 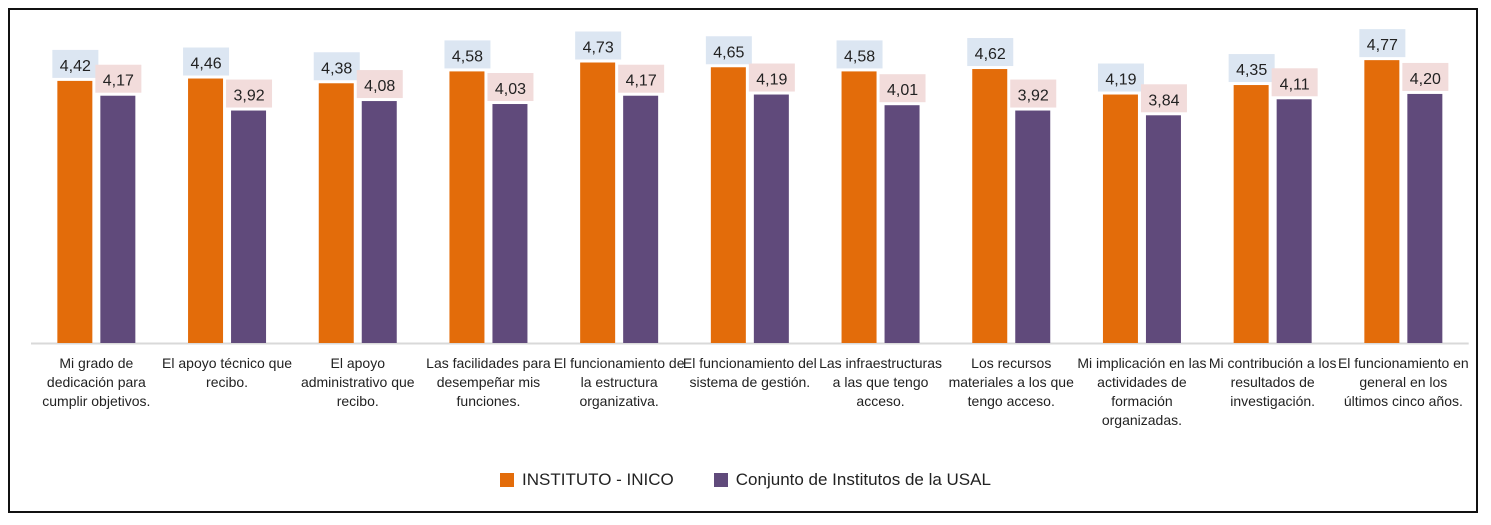 What do you see at coordinates (641, 81) in the screenshot?
I see `data-label-usal-4: 4,17` at bounding box center [641, 81].